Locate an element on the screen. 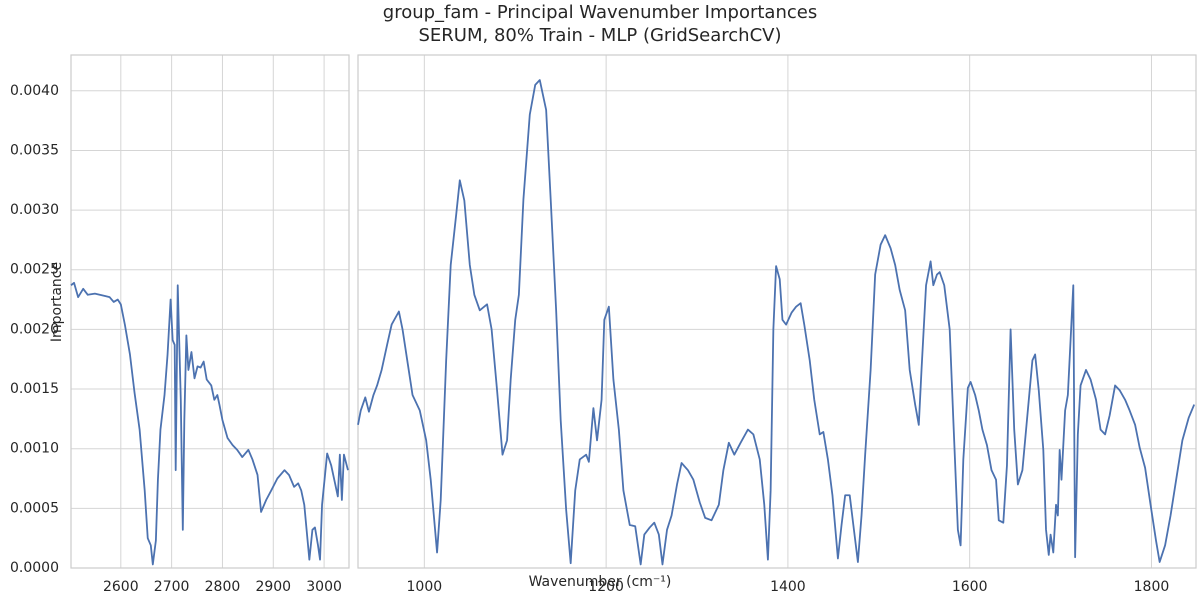  y-tick-label: 0.0035 is located at coordinates (34, 150).